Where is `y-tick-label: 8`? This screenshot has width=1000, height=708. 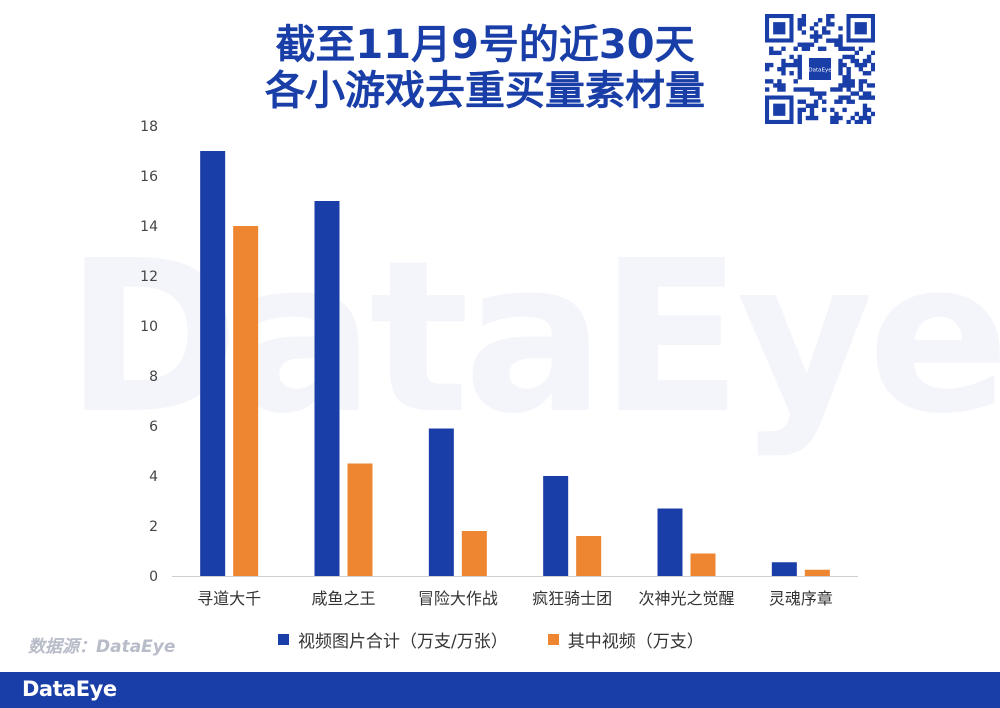 y-tick-label: 8 is located at coordinates (153, 377).